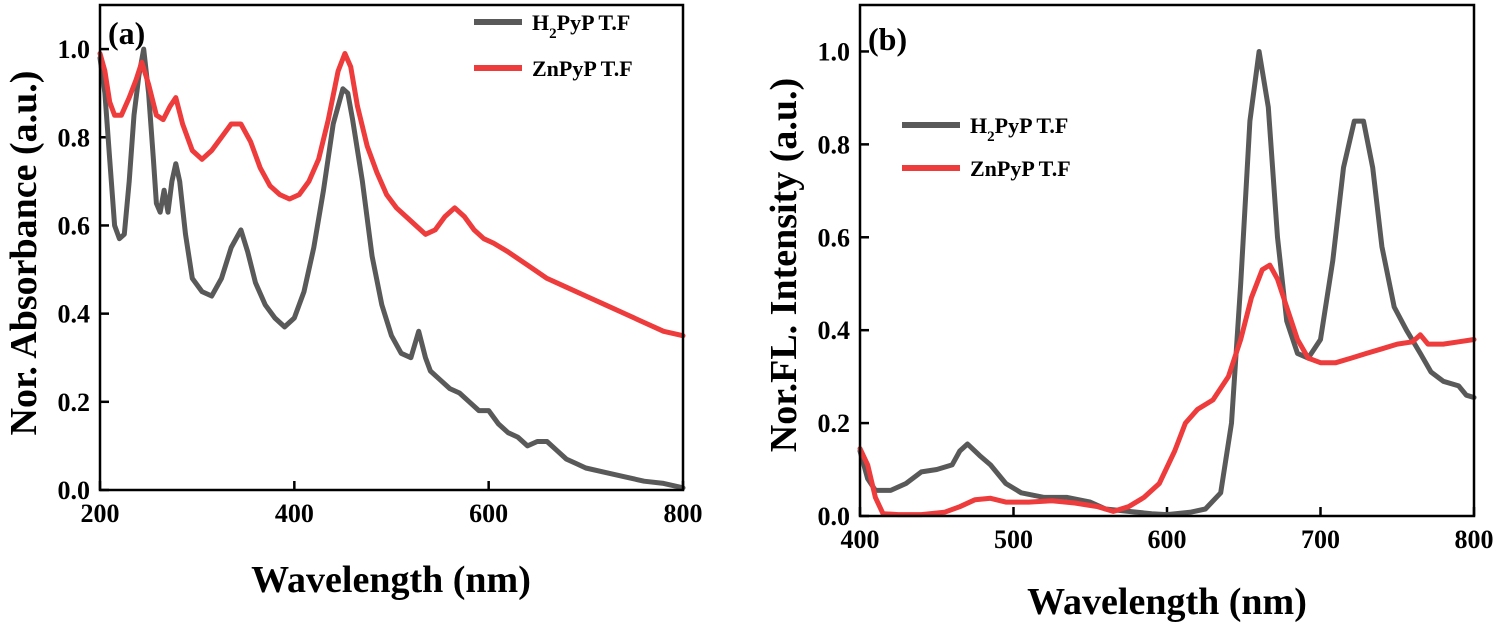  What do you see at coordinates (294, 513) in the screenshot?
I see `panel-a-x-tick-label: 400` at bounding box center [294, 513].